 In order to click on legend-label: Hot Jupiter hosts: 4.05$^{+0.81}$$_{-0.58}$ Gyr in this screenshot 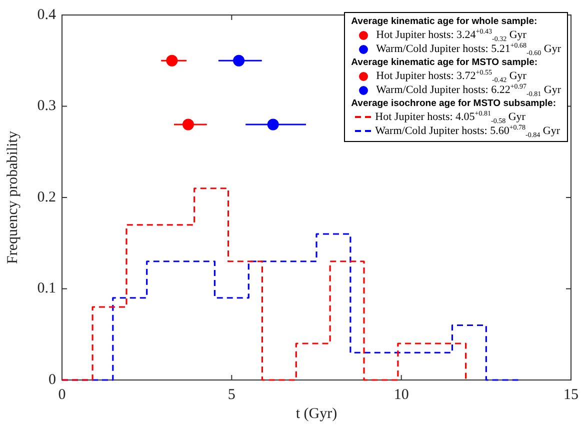, I will do `click(450, 117)`.